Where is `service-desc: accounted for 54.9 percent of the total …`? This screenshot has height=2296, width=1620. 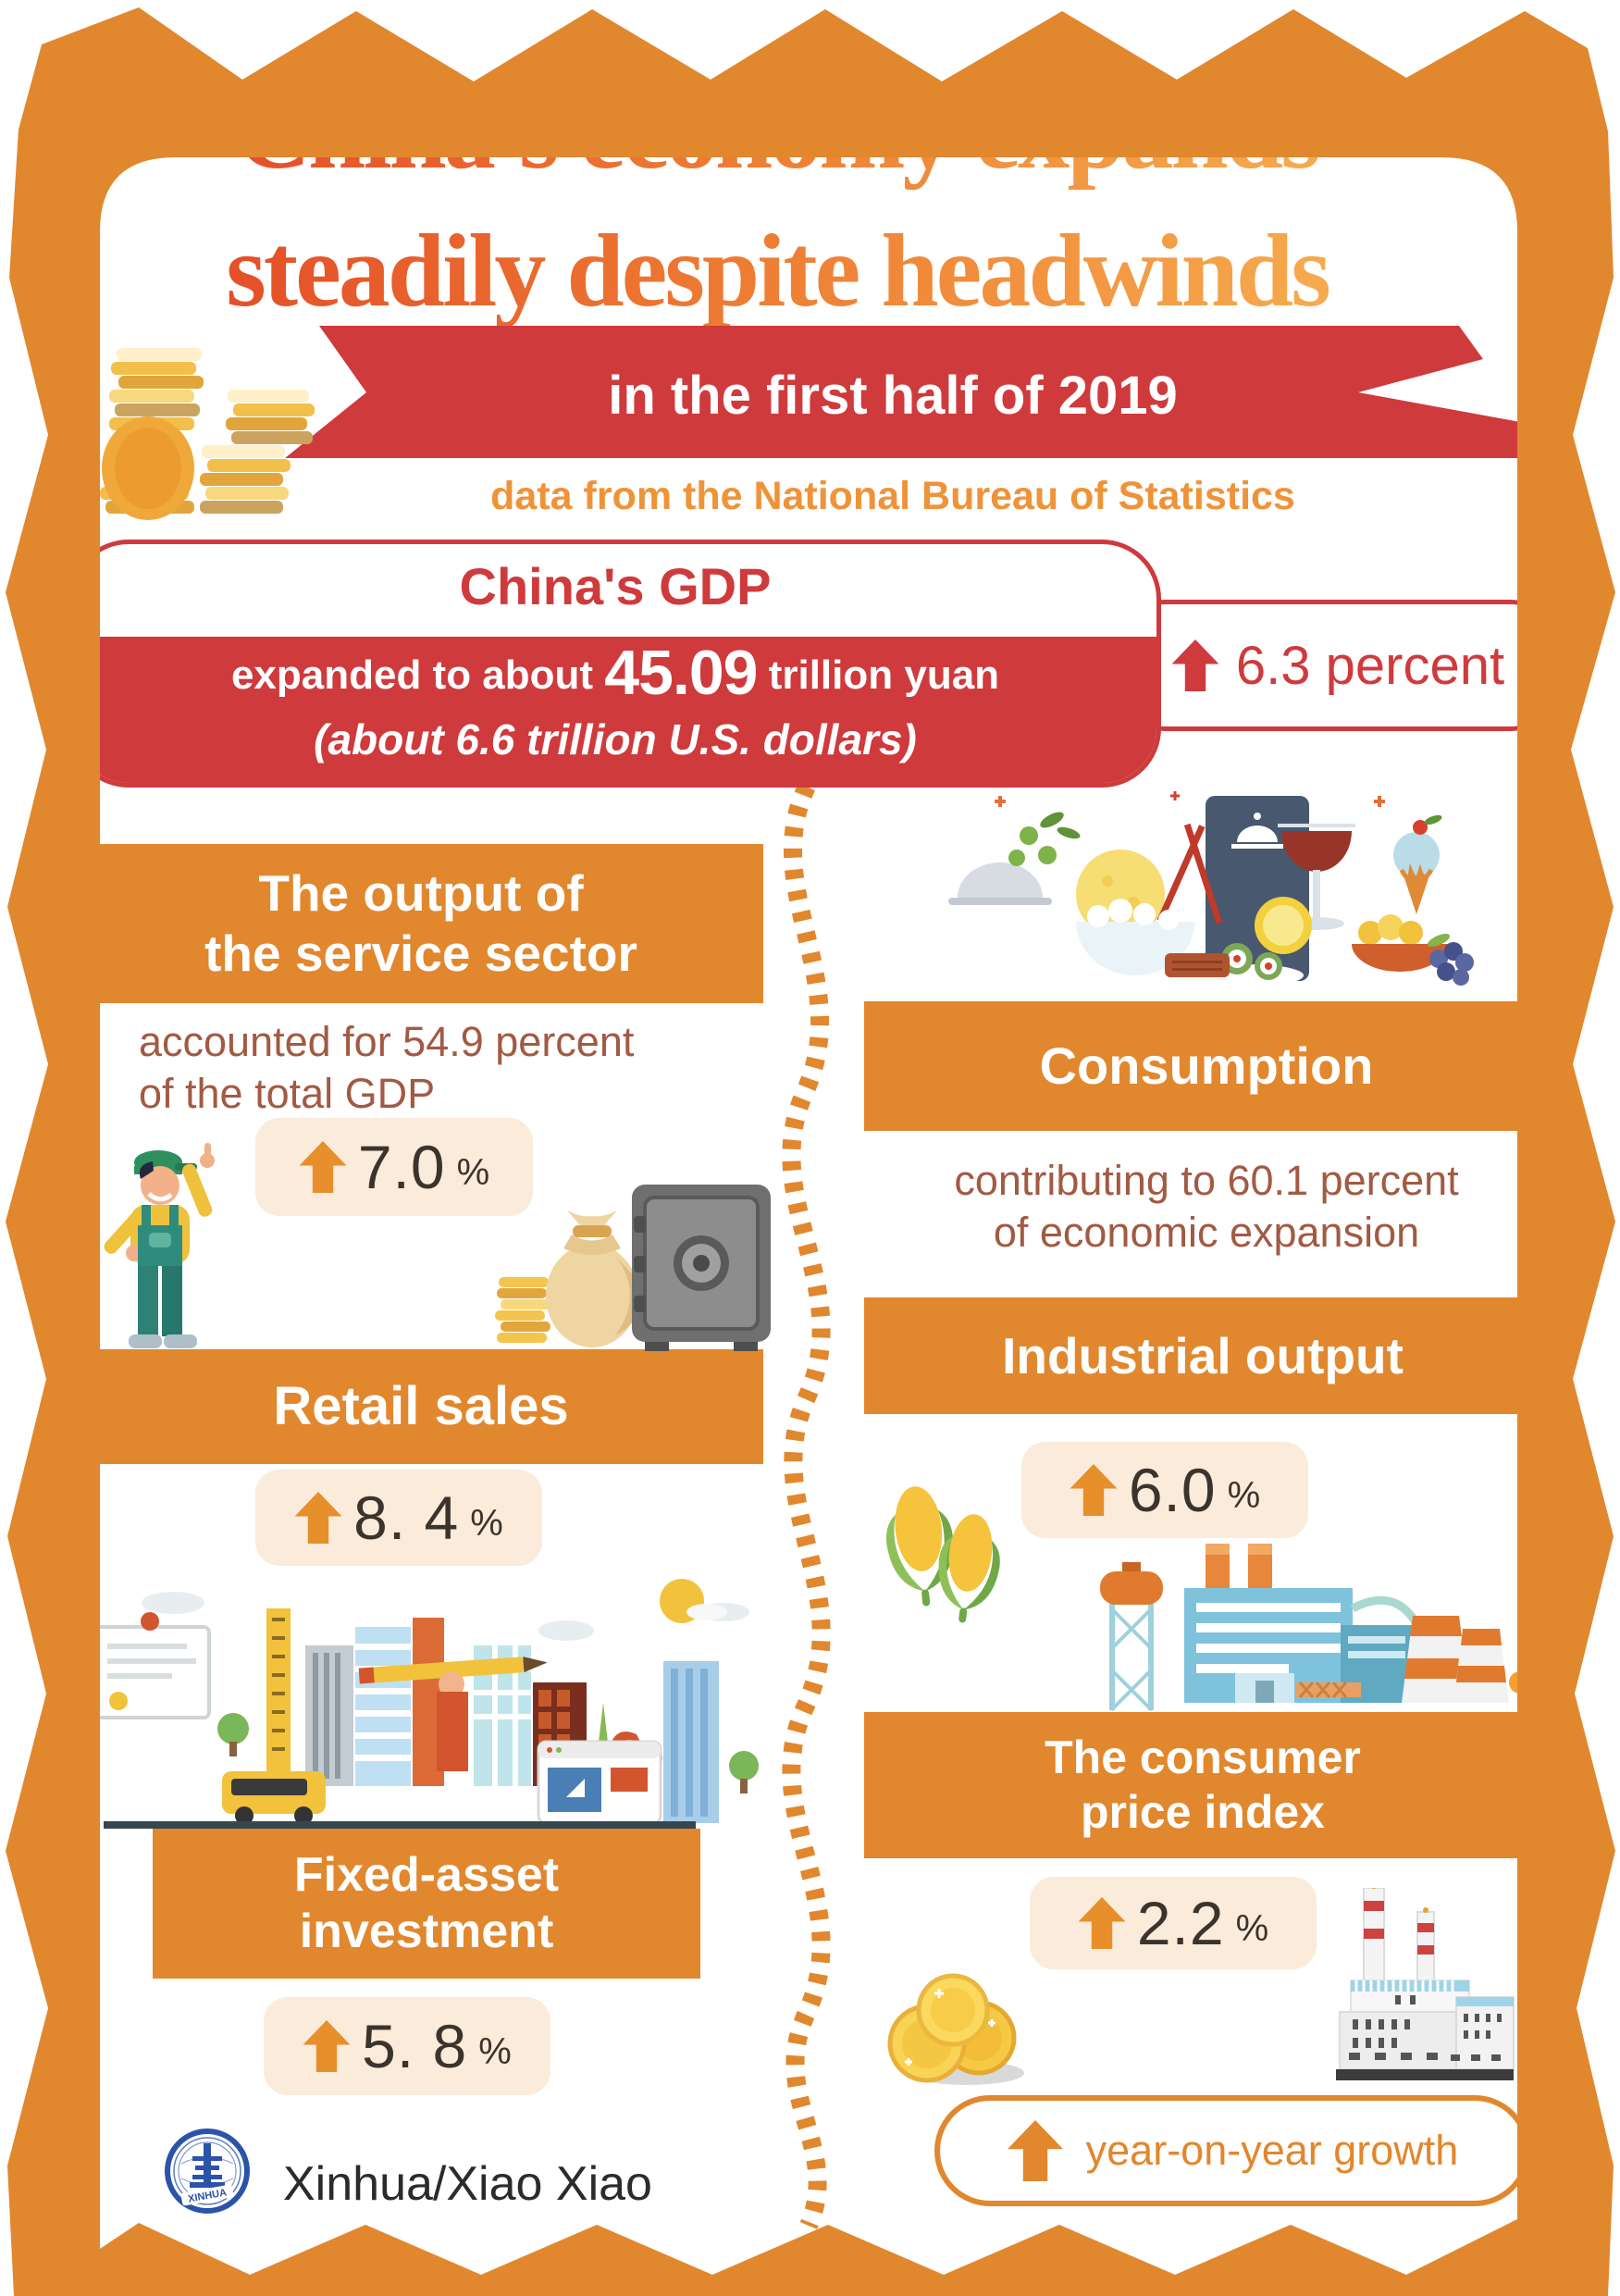
service-desc: accounted for 54.9 percent of the total … is located at coordinates (435, 1068).